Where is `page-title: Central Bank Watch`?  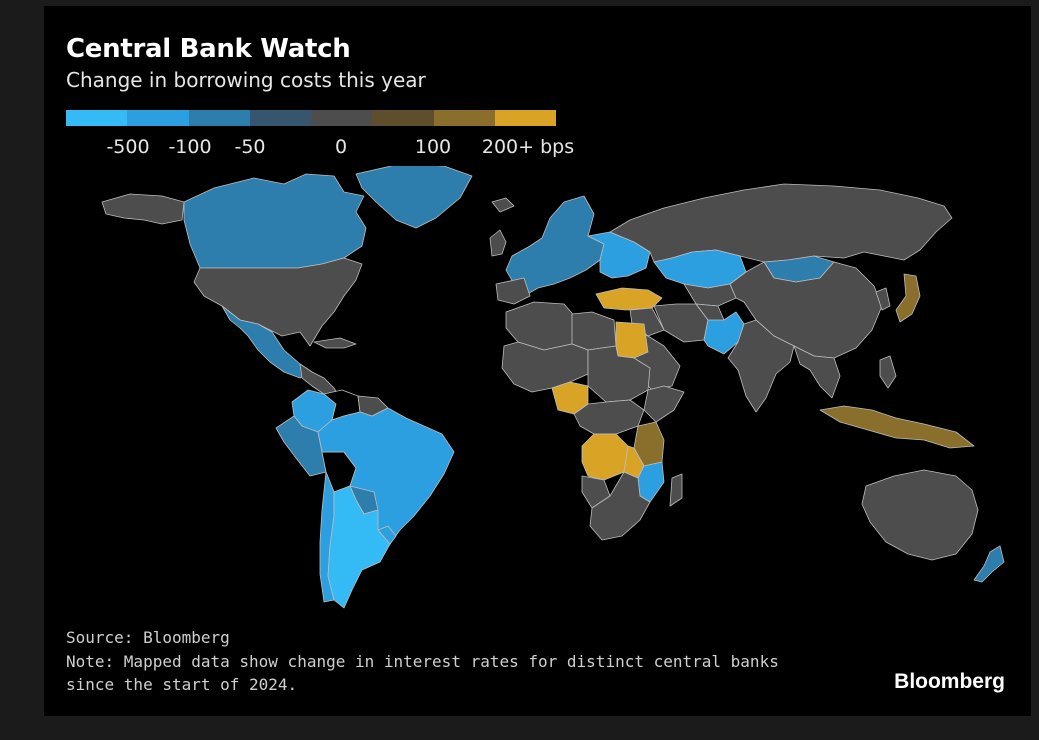 page-title: Central Bank Watch is located at coordinates (208, 49).